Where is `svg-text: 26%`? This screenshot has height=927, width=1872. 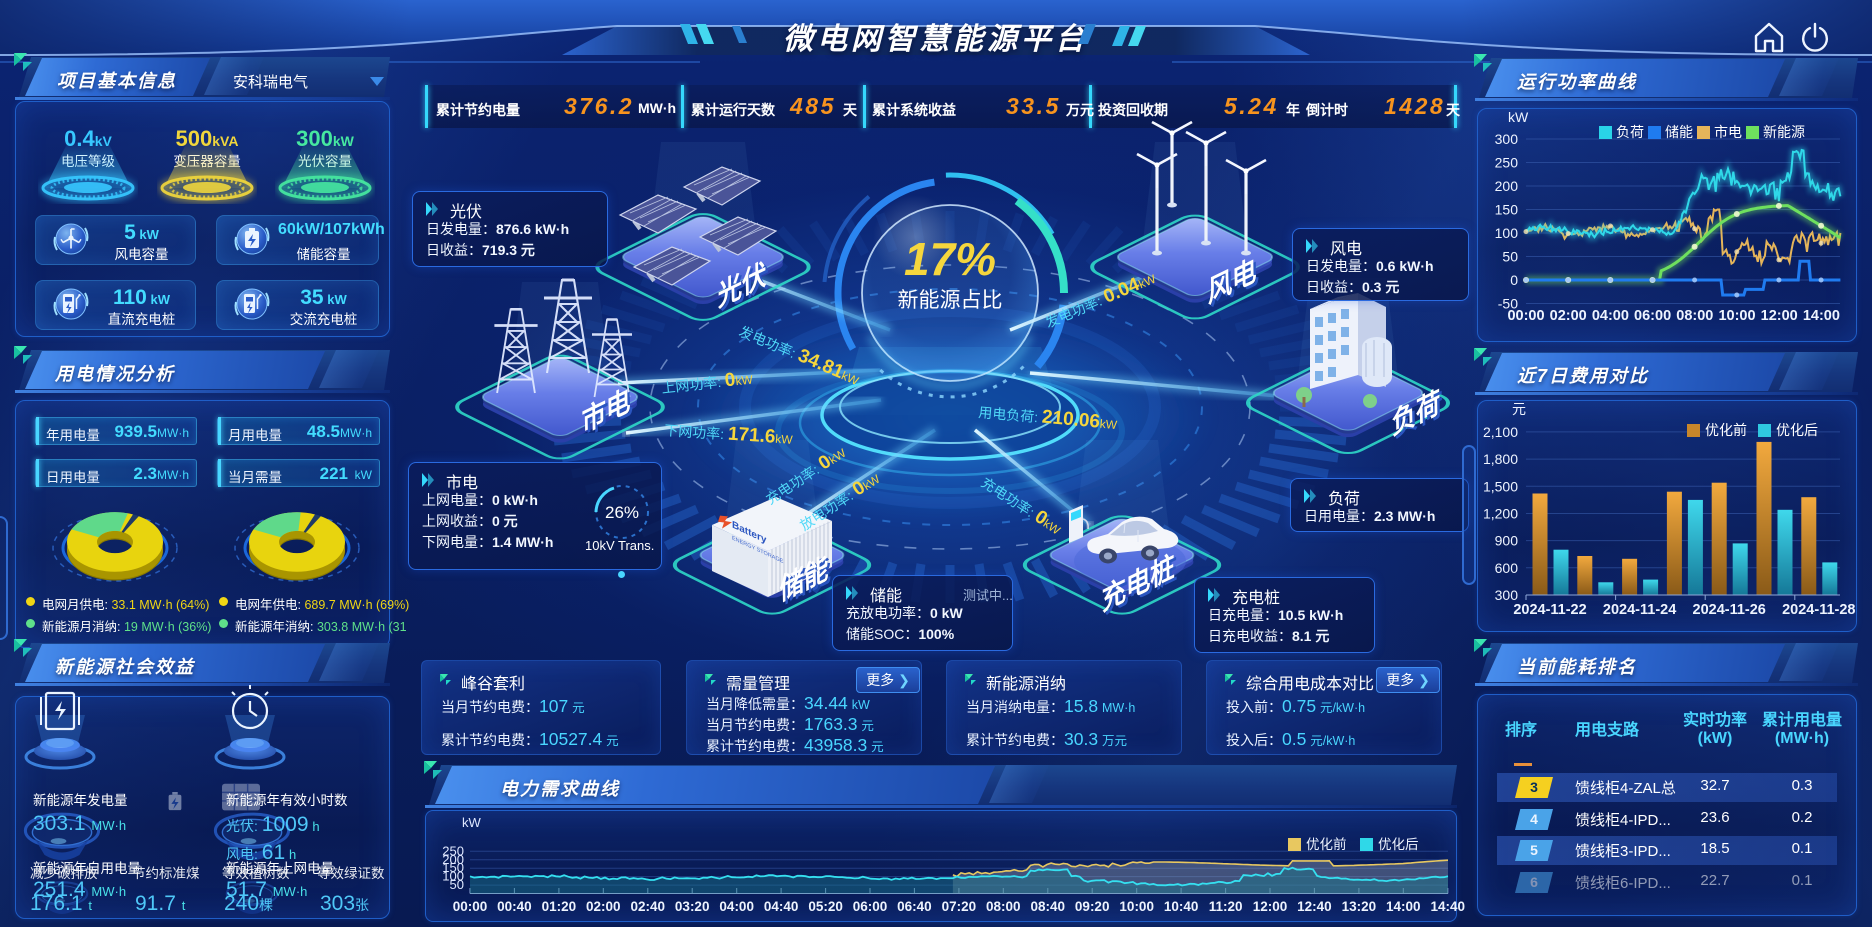
svg-text: 26% is located at coordinates (622, 512).